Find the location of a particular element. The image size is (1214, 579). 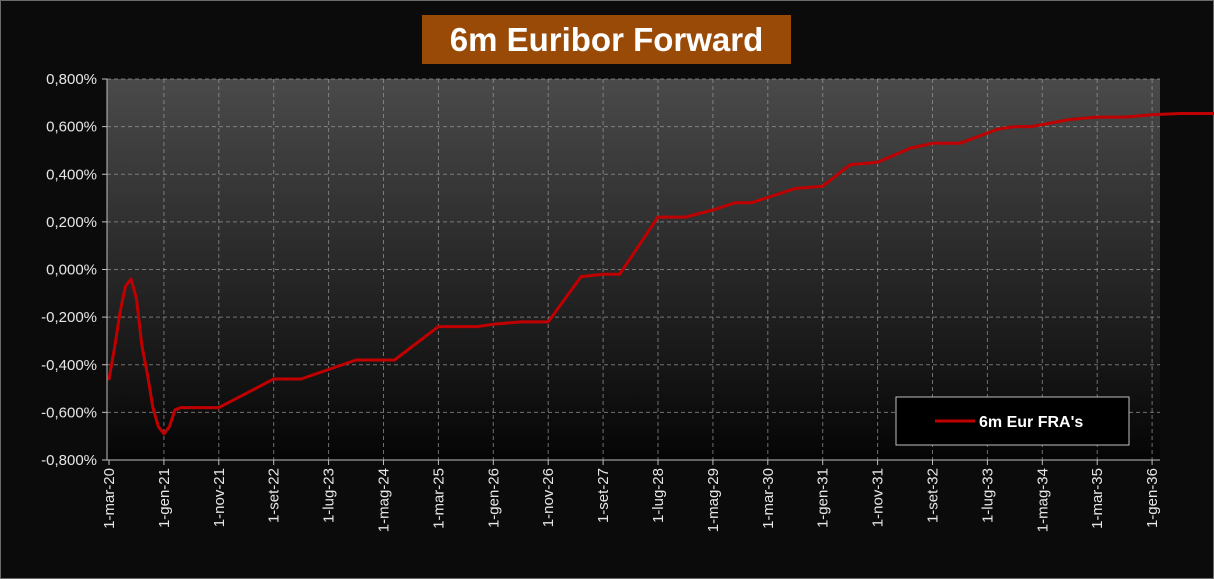

legend-box is located at coordinates (1012, 421).